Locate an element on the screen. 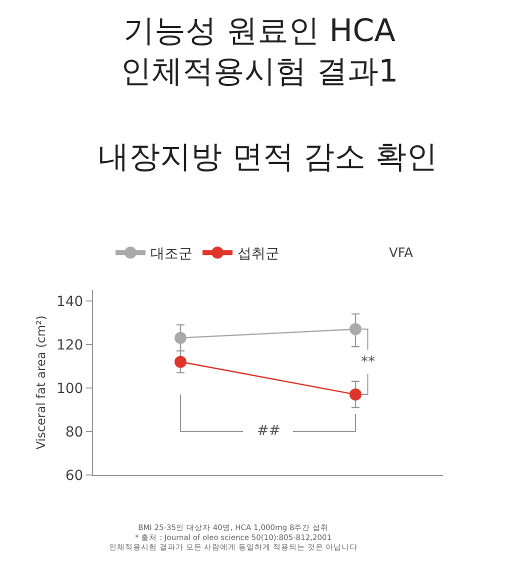 The width and height of the screenshot is (519, 587). legend-label: 대조군 is located at coordinates (171, 254).